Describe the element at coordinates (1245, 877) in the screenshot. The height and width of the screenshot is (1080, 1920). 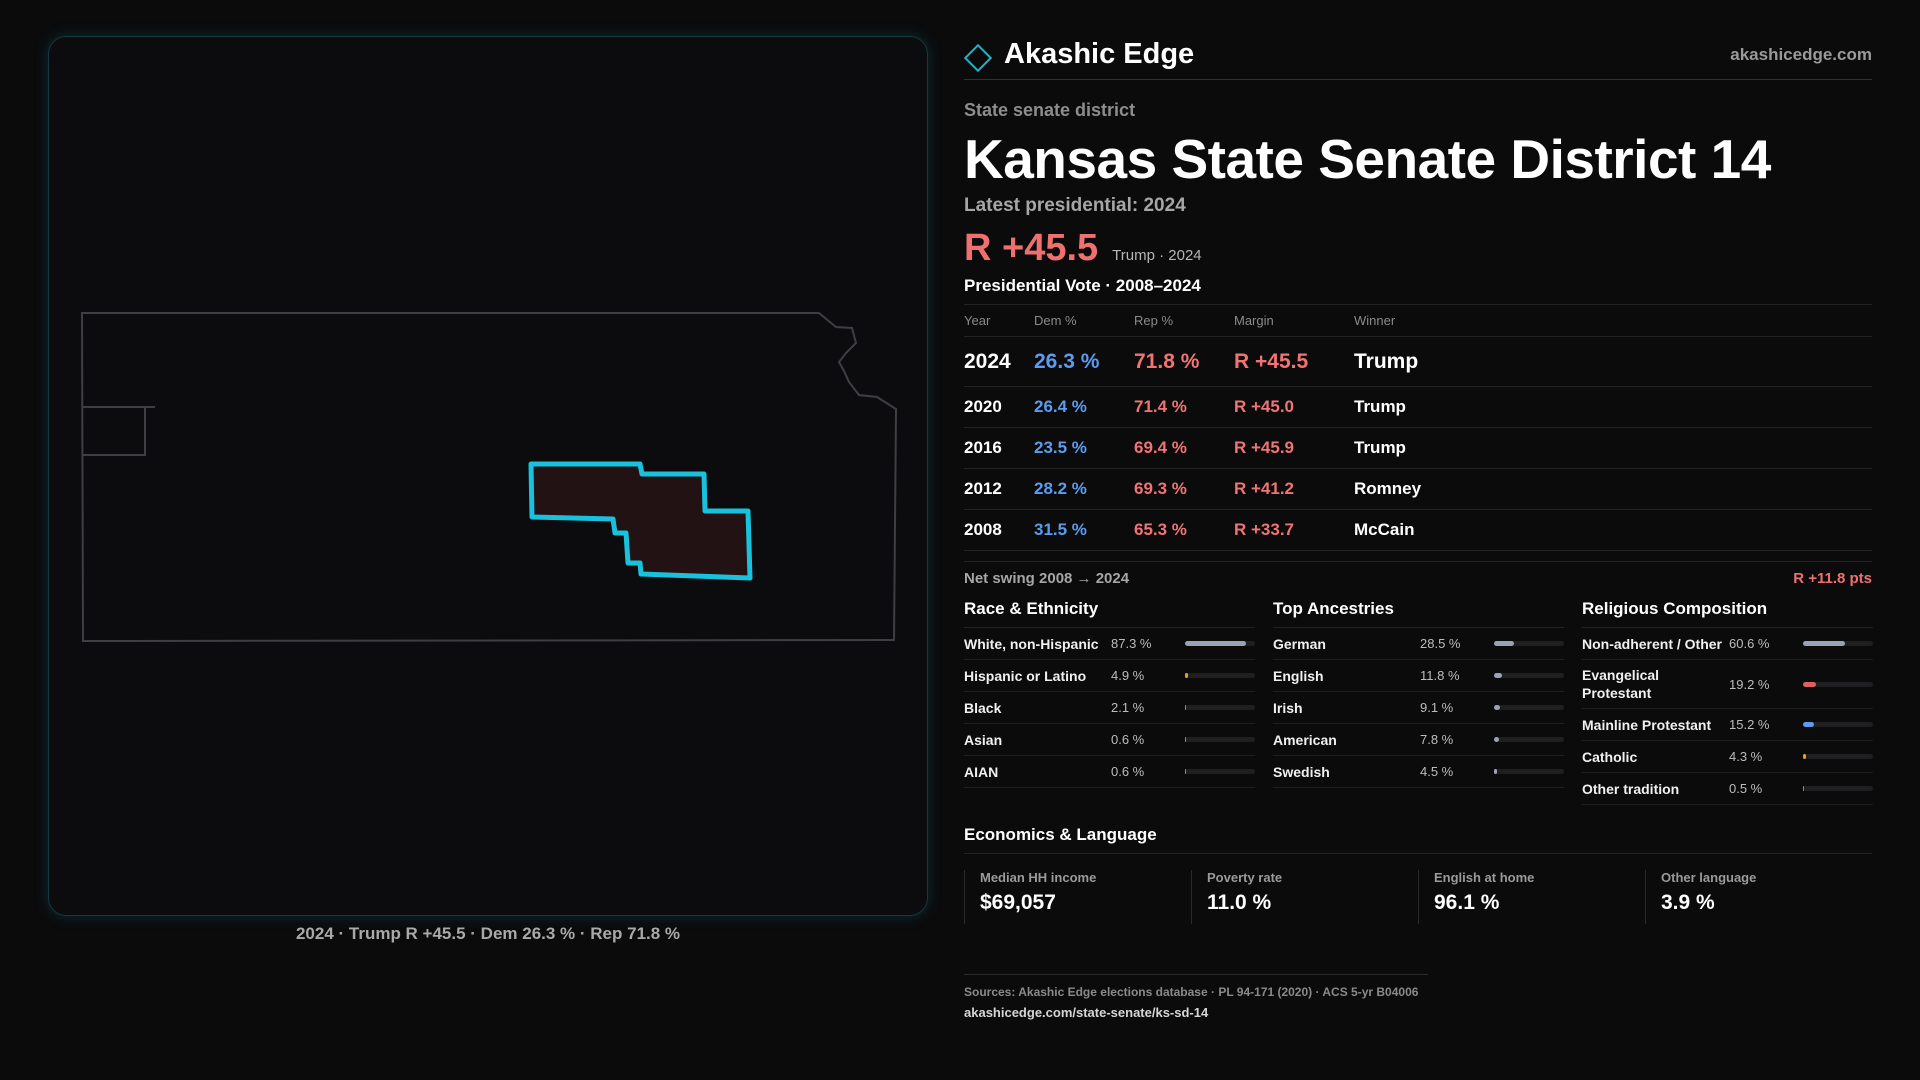
I see `econ-label: Poverty rate` at that location.